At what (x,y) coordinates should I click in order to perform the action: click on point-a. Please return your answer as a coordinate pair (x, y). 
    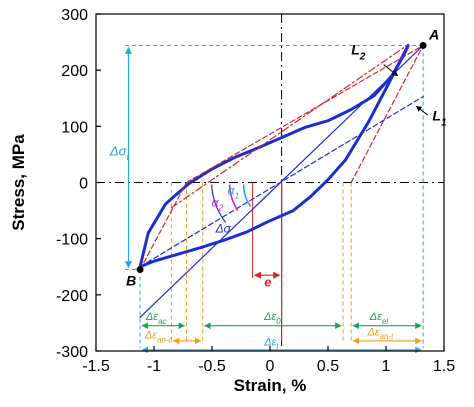
    Looking at the image, I should click on (423, 45).